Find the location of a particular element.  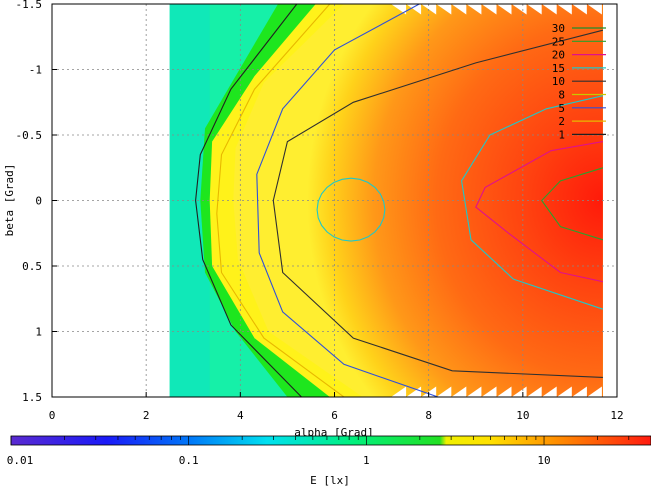

y-tick-label: -0.5 is located at coordinates (29, 135).